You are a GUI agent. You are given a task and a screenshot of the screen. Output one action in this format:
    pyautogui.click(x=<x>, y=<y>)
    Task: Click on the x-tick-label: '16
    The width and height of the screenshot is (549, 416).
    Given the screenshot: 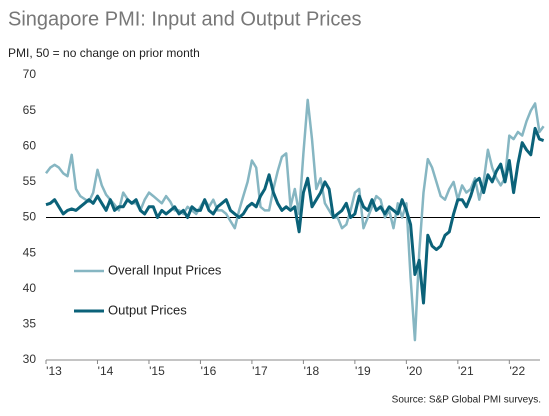 What is the action you would take?
    pyautogui.click(x=209, y=371)
    